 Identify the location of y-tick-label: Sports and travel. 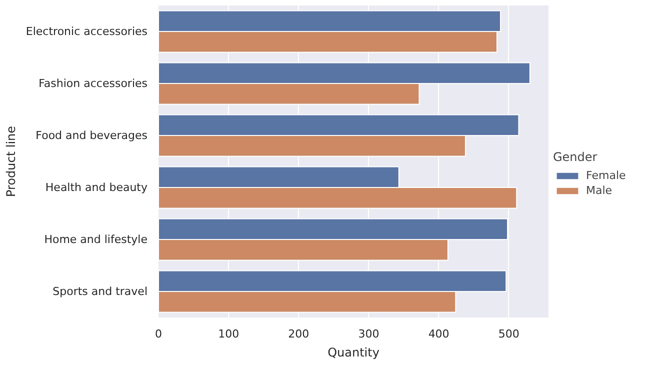
(100, 291).